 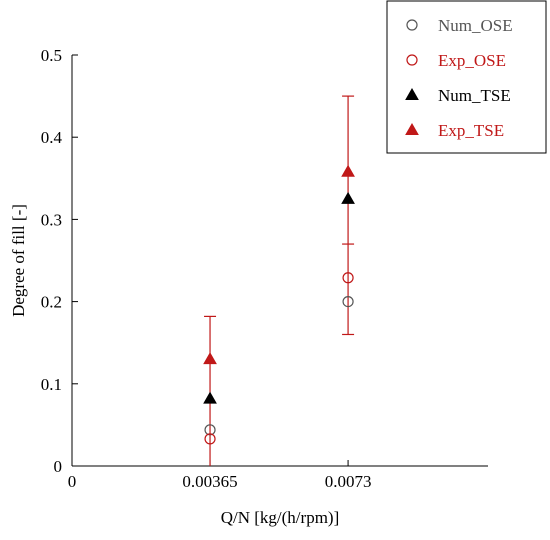 I want to click on legend-label: Num_TSE, so click(x=474, y=95).